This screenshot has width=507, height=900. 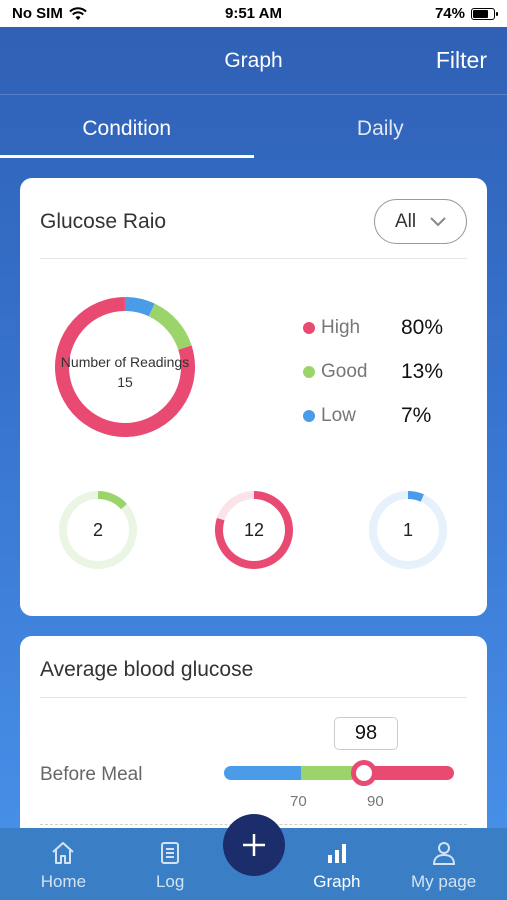 I want to click on log-icon, so click(x=170, y=853).